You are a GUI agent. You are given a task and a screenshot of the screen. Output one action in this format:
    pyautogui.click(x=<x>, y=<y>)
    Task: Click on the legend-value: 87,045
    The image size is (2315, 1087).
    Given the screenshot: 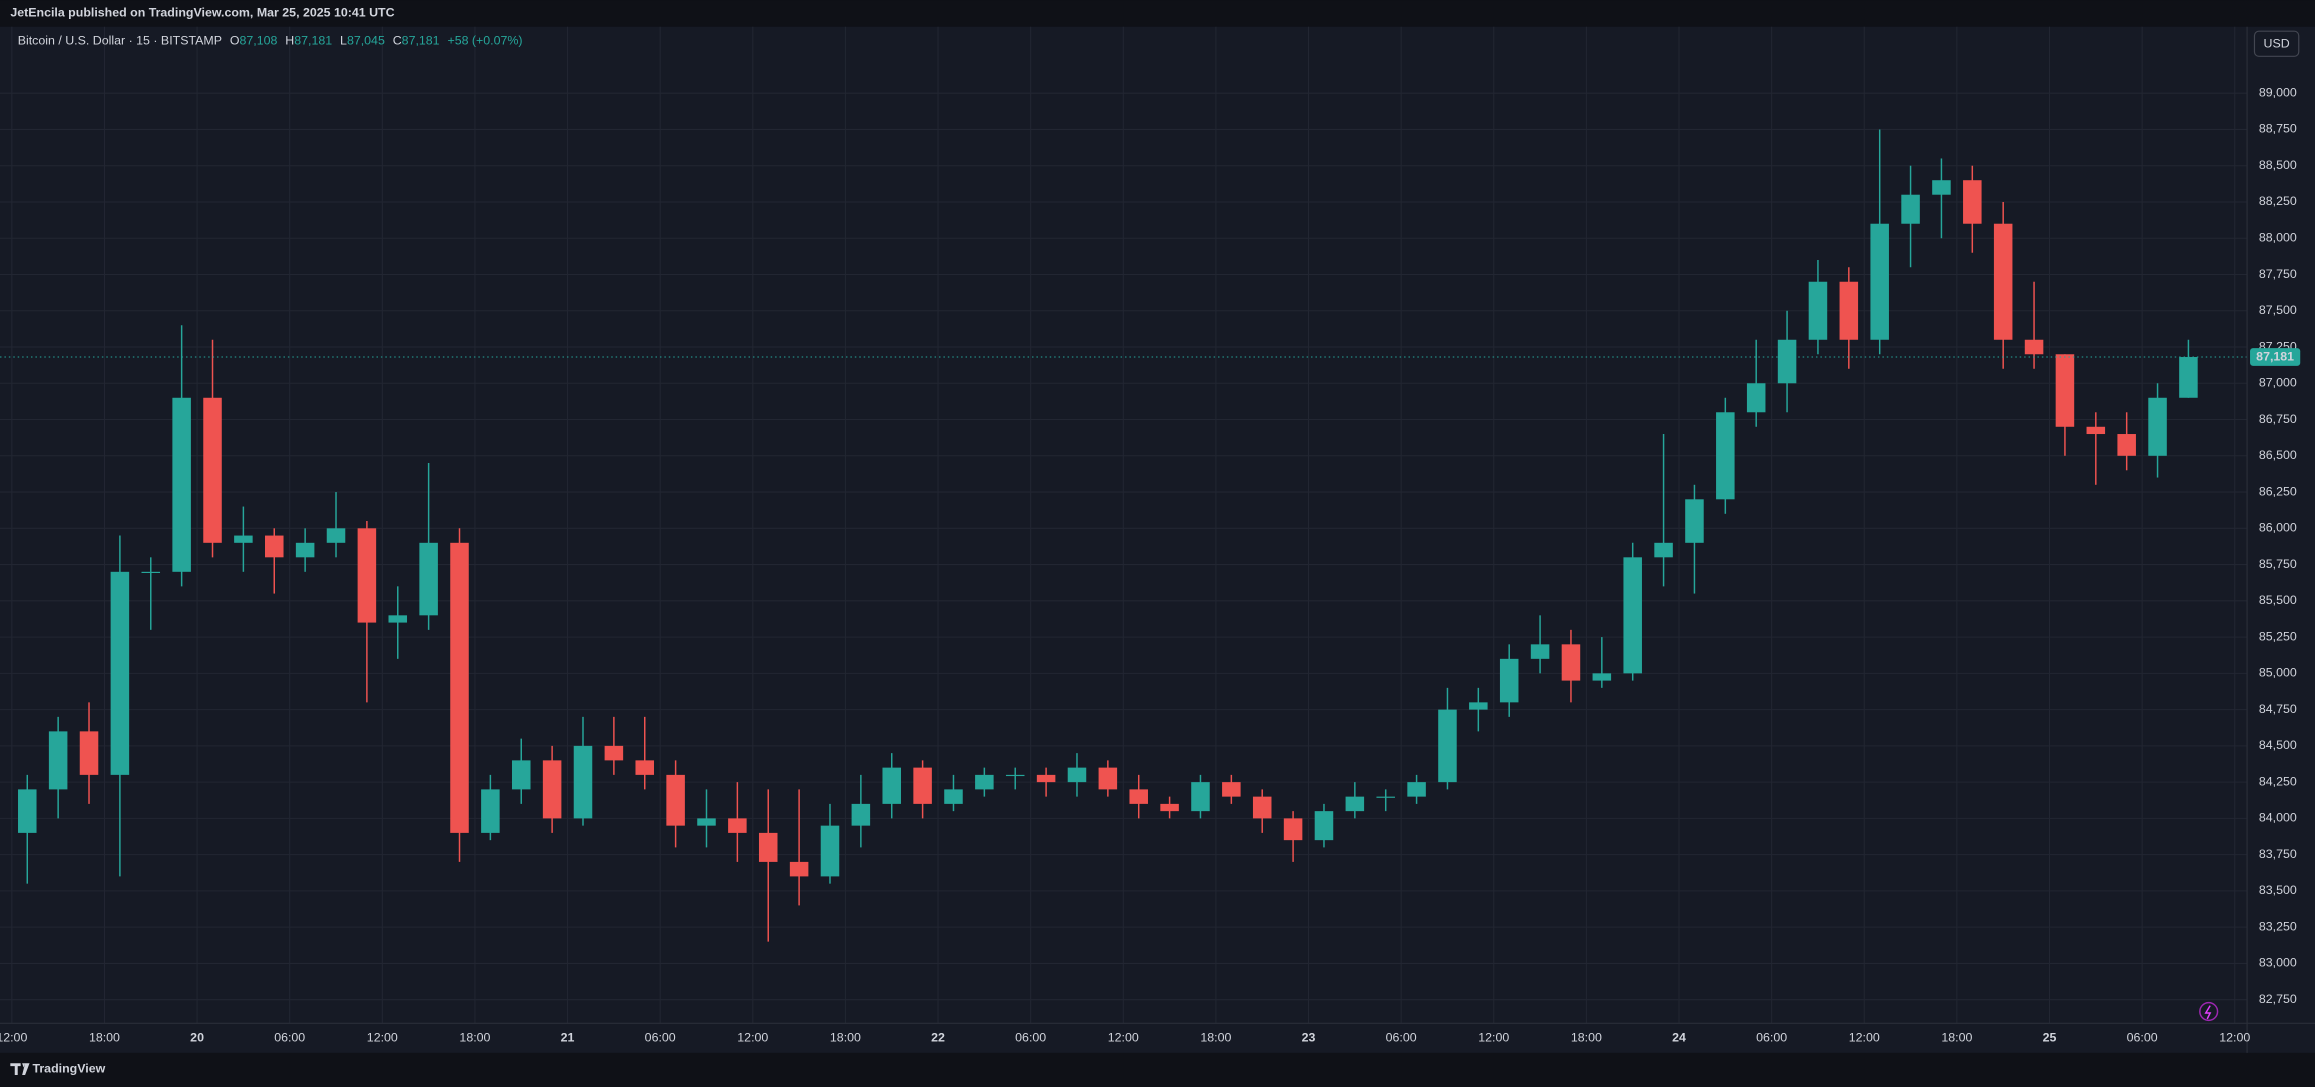 What is the action you would take?
    pyautogui.click(x=366, y=41)
    